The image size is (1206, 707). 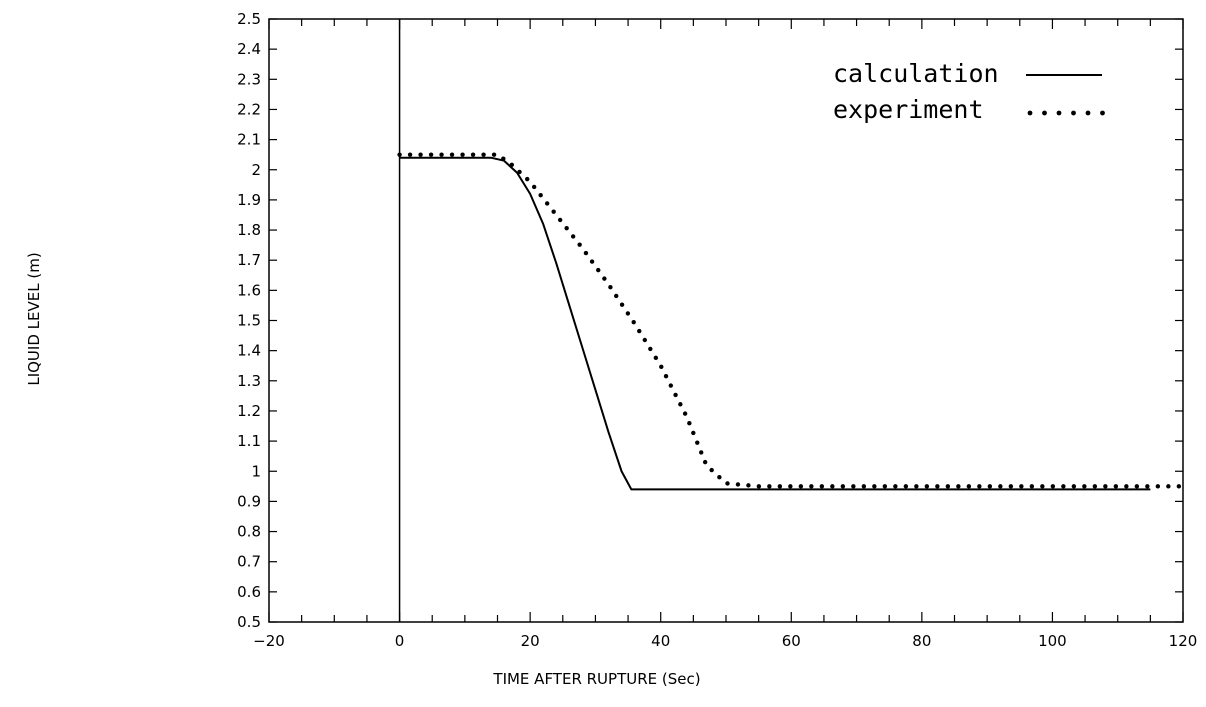 What do you see at coordinates (1052, 641) in the screenshot?
I see `x-tick-label: 100` at bounding box center [1052, 641].